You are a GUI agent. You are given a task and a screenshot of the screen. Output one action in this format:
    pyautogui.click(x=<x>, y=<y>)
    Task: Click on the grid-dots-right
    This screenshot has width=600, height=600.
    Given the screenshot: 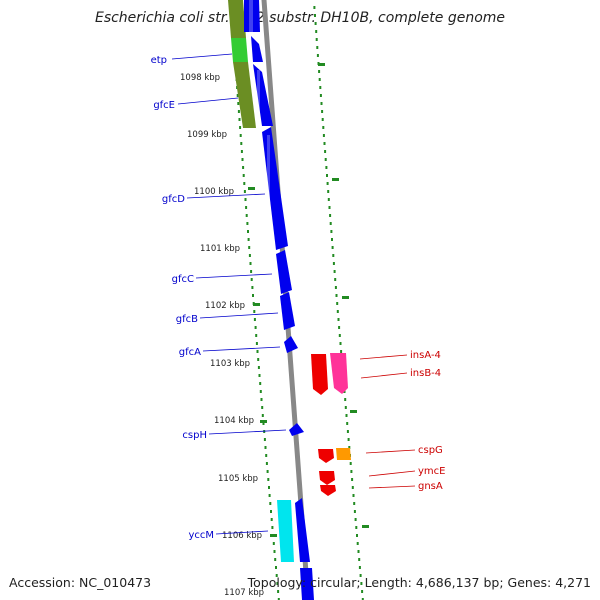 What is the action you would take?
    pyautogui.click(x=341, y=303)
    